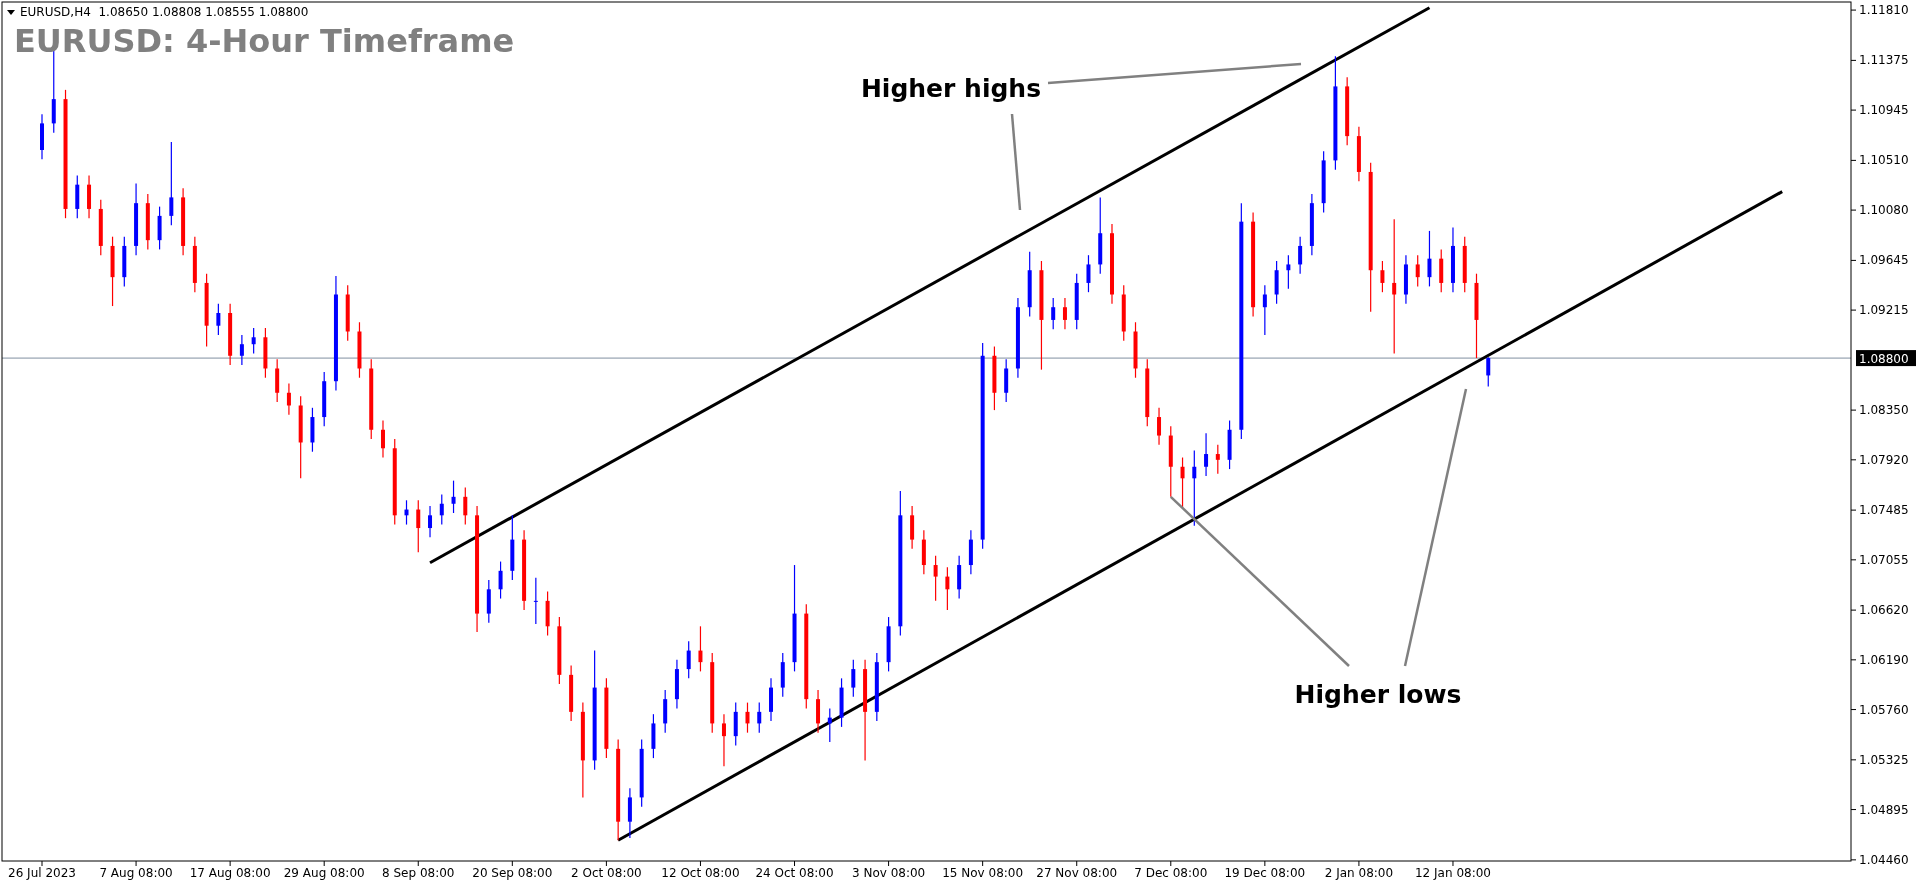 This screenshot has width=1916, height=884. Describe the element at coordinates (1265, 873) in the screenshot. I see `x-tick-label: 19 Dec 08:00` at that location.